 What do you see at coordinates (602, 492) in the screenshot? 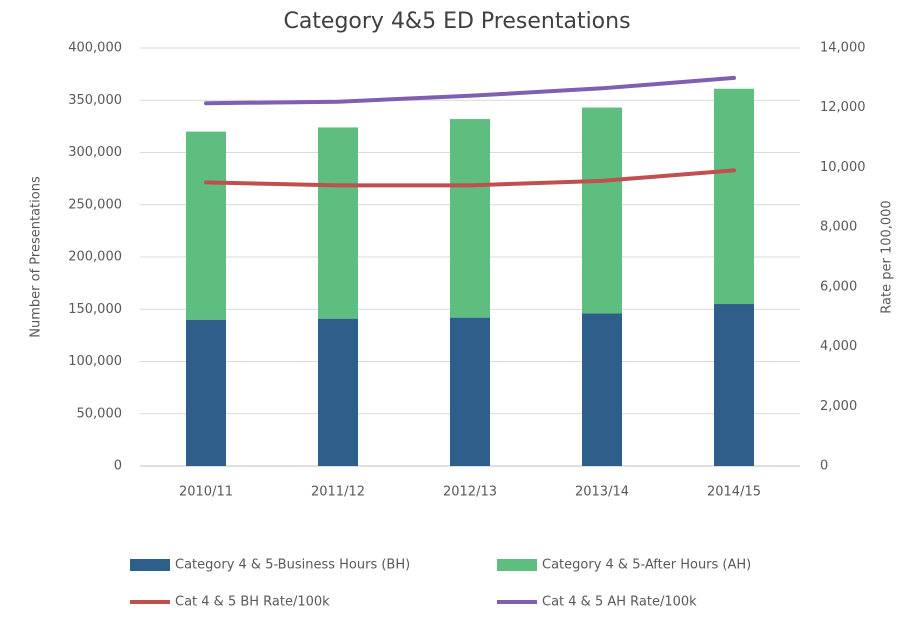
I see `x-tick-label: 2013/14` at bounding box center [602, 492].